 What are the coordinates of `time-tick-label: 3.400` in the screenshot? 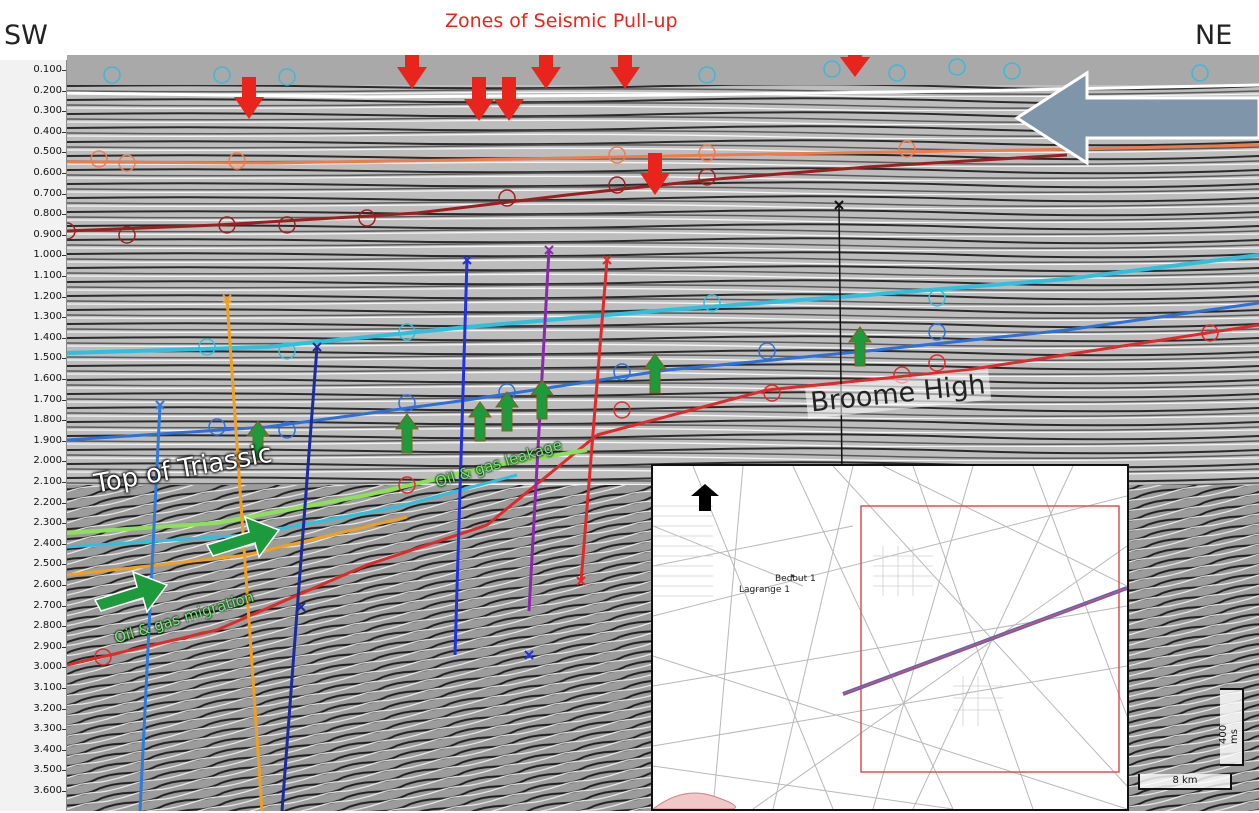 It's located at (47, 749).